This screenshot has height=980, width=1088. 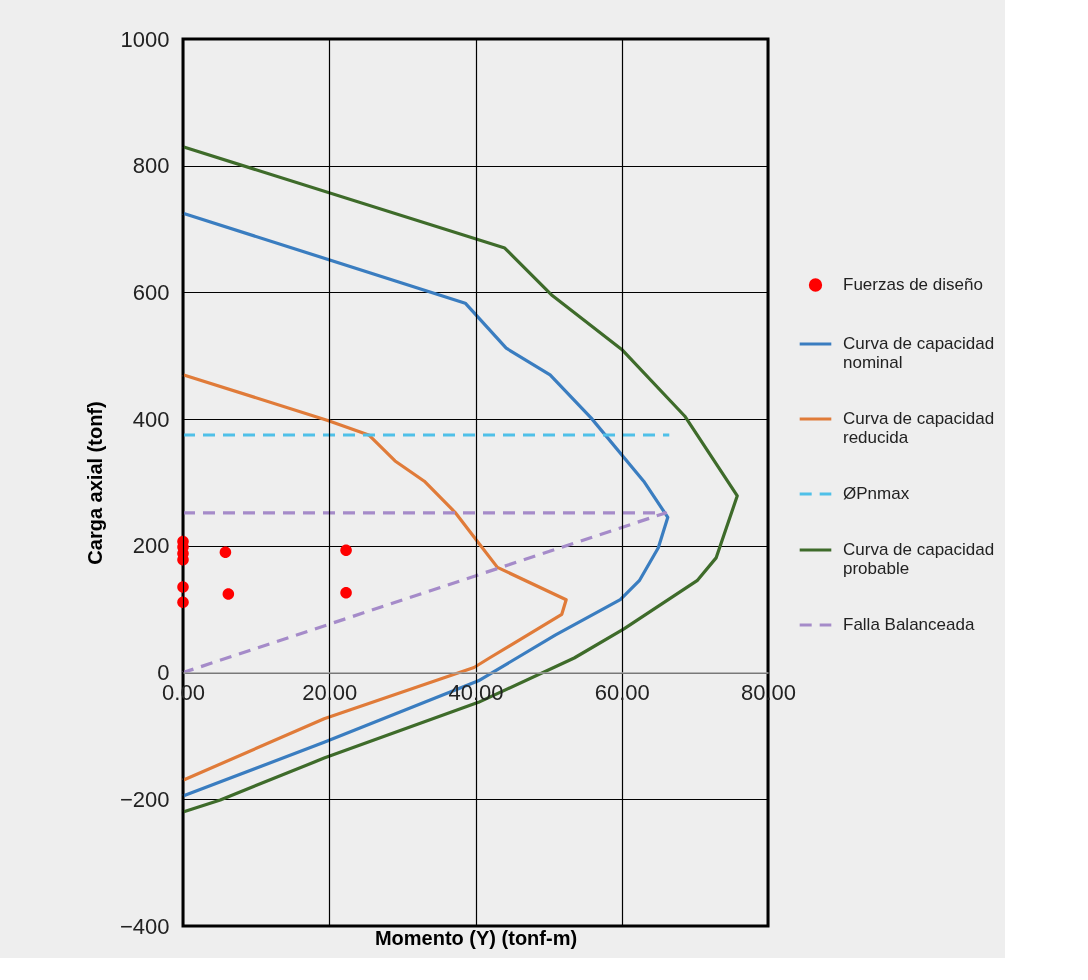 I want to click on legend-label: Falla Balanceada, so click(x=909, y=624).